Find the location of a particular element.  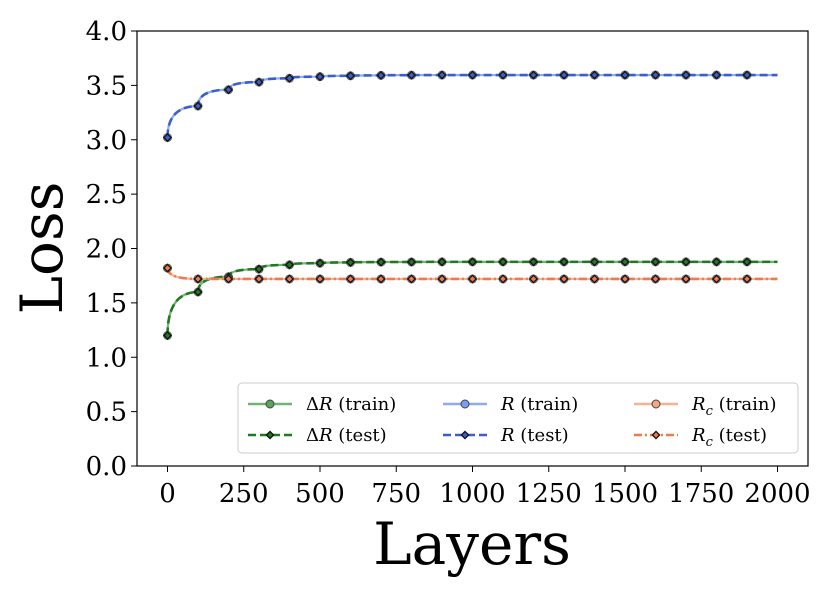

y-tick-label: 4.0 is located at coordinates (106, 32).